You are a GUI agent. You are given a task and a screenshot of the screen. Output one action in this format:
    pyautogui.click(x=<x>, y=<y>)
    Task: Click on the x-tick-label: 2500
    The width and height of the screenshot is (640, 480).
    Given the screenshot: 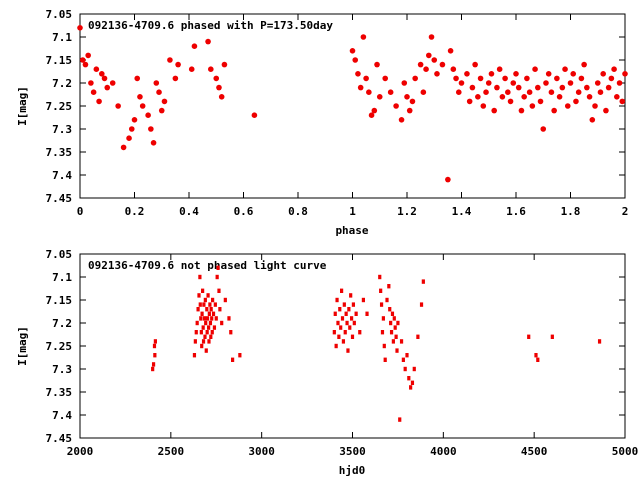 What is the action you would take?
    pyautogui.click(x=171, y=451)
    